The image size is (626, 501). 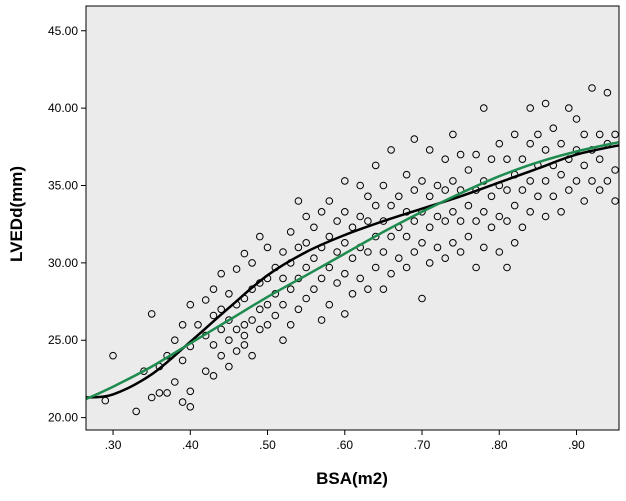 What do you see at coordinates (63, 31) in the screenshot?
I see `y-tick-label: 45.00` at bounding box center [63, 31].